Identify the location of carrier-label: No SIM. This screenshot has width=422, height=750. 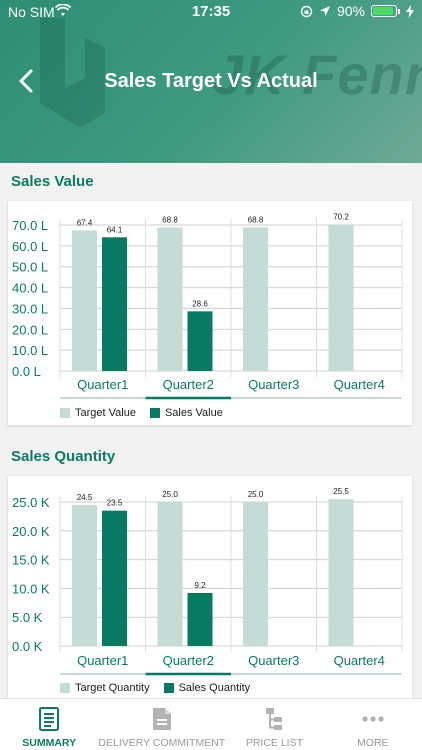
(31, 12).